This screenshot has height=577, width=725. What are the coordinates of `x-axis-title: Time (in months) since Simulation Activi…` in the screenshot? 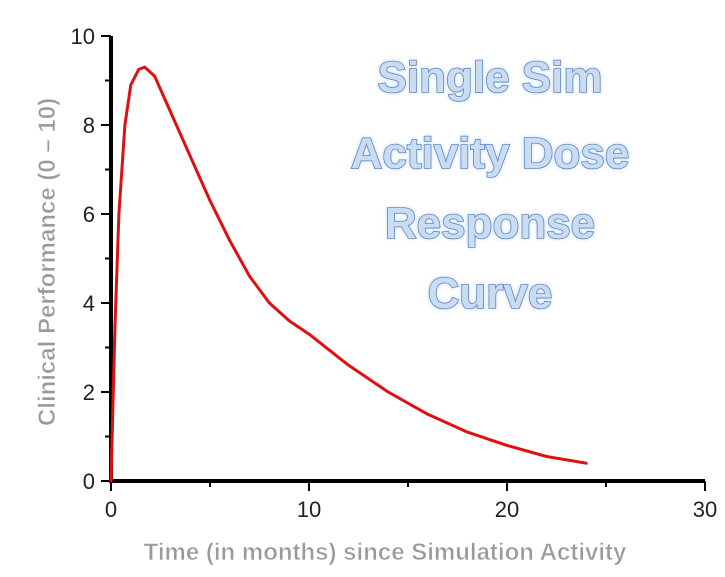 It's located at (385, 552).